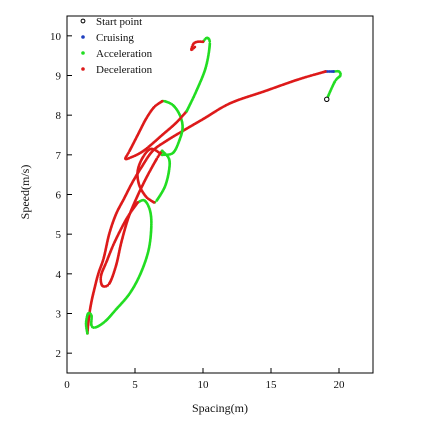 This screenshot has height=435, width=422. I want to click on legend-label-deceleration: Deceleration, so click(124, 70).